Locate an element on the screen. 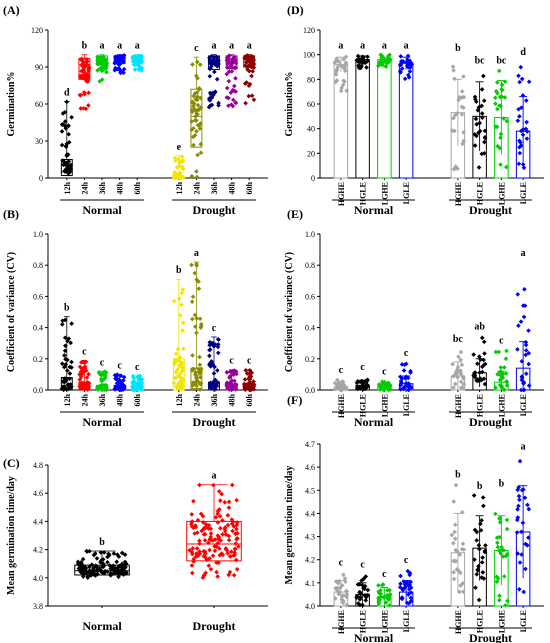  category-label: 60h is located at coordinates (249, 187).